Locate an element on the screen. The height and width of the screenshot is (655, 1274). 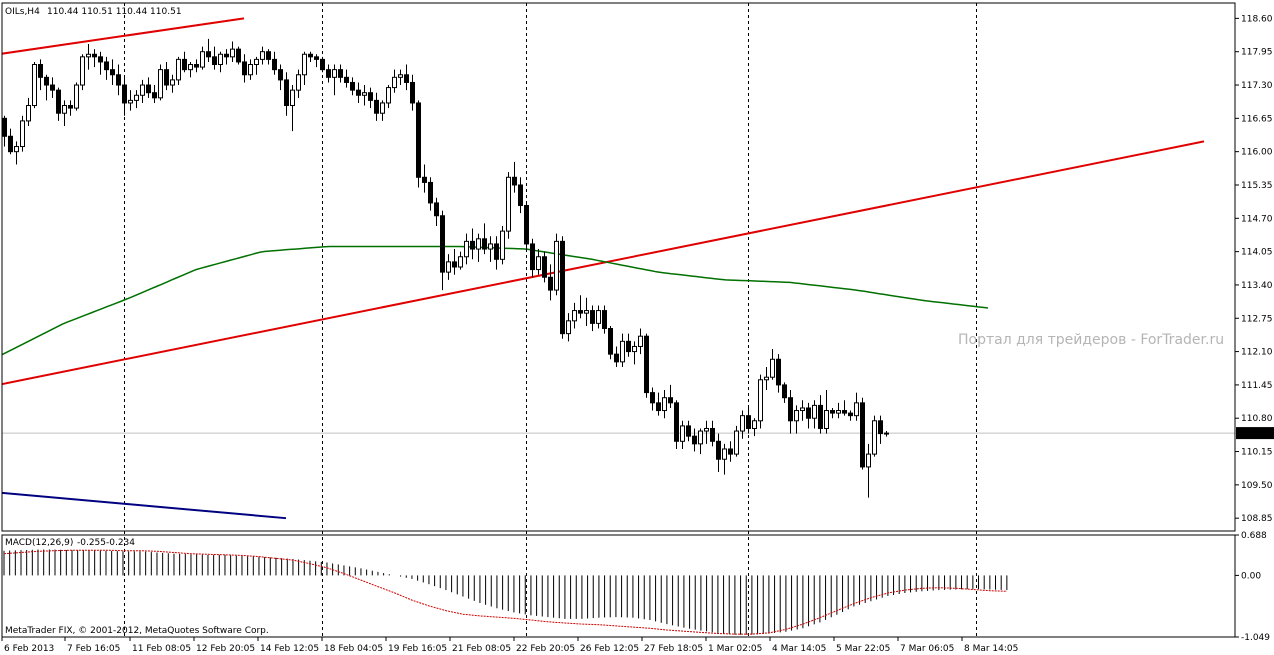
x-tick-label: 5 Mar 22:05 is located at coordinates (863, 649).